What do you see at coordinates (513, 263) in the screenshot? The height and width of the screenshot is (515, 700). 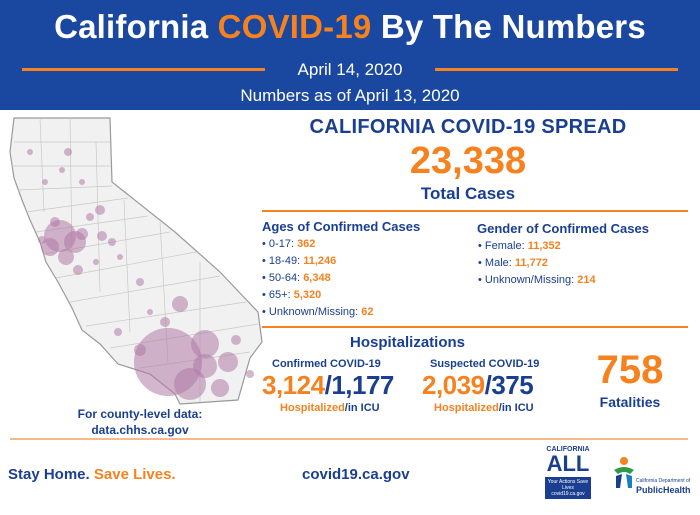 I see `list-item: • Male: 11,772` at bounding box center [513, 263].